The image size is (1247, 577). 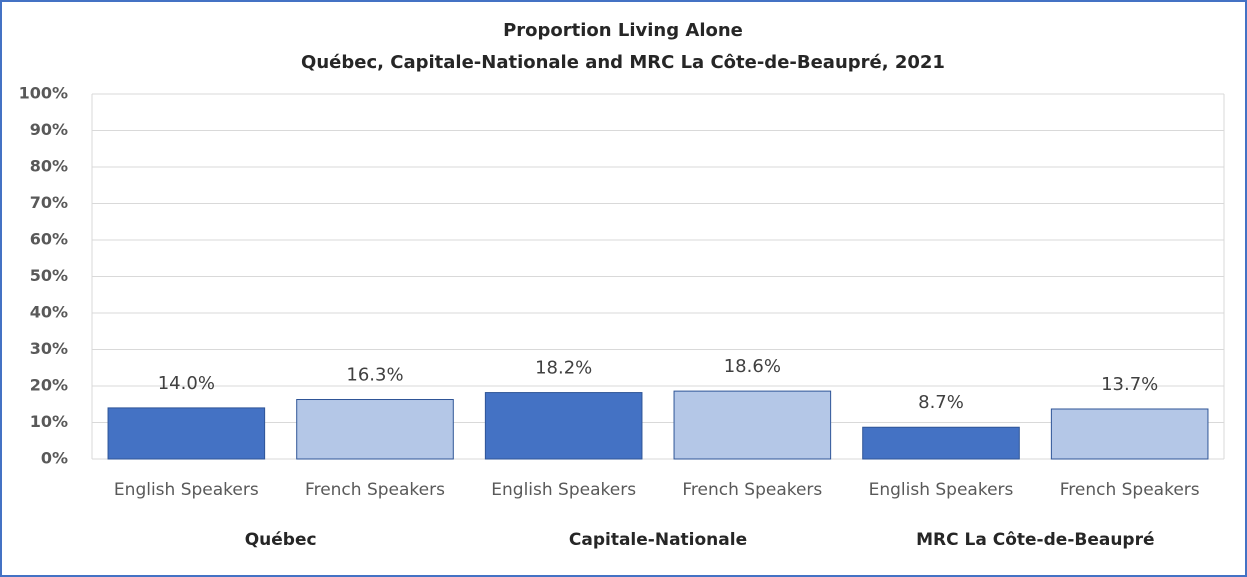 I want to click on value-label: 8.7%, so click(x=941, y=402).